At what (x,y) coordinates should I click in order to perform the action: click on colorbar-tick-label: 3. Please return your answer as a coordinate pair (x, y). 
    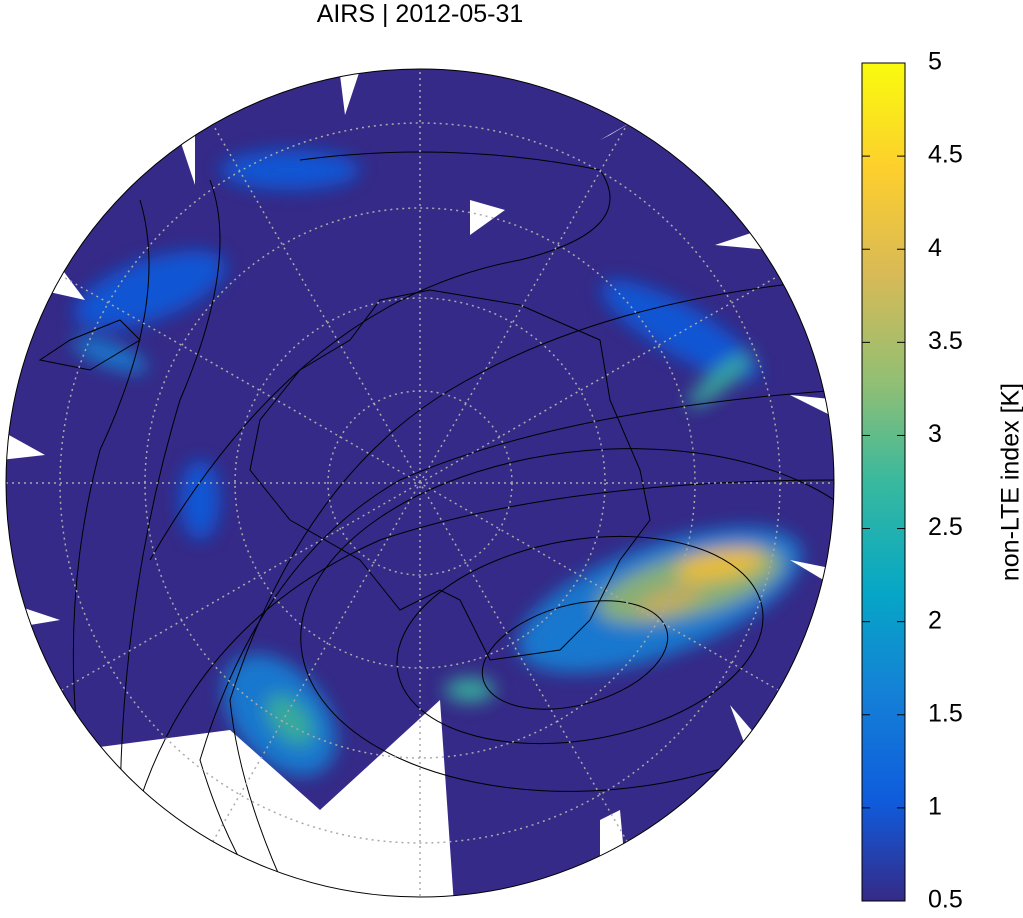
    Looking at the image, I should click on (935, 434).